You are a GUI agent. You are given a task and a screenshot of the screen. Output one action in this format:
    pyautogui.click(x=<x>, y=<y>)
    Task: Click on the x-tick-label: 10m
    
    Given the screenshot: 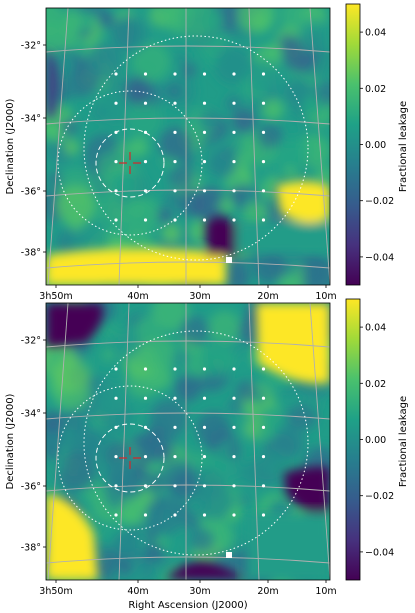 What is the action you would take?
    pyautogui.click(x=325, y=296)
    